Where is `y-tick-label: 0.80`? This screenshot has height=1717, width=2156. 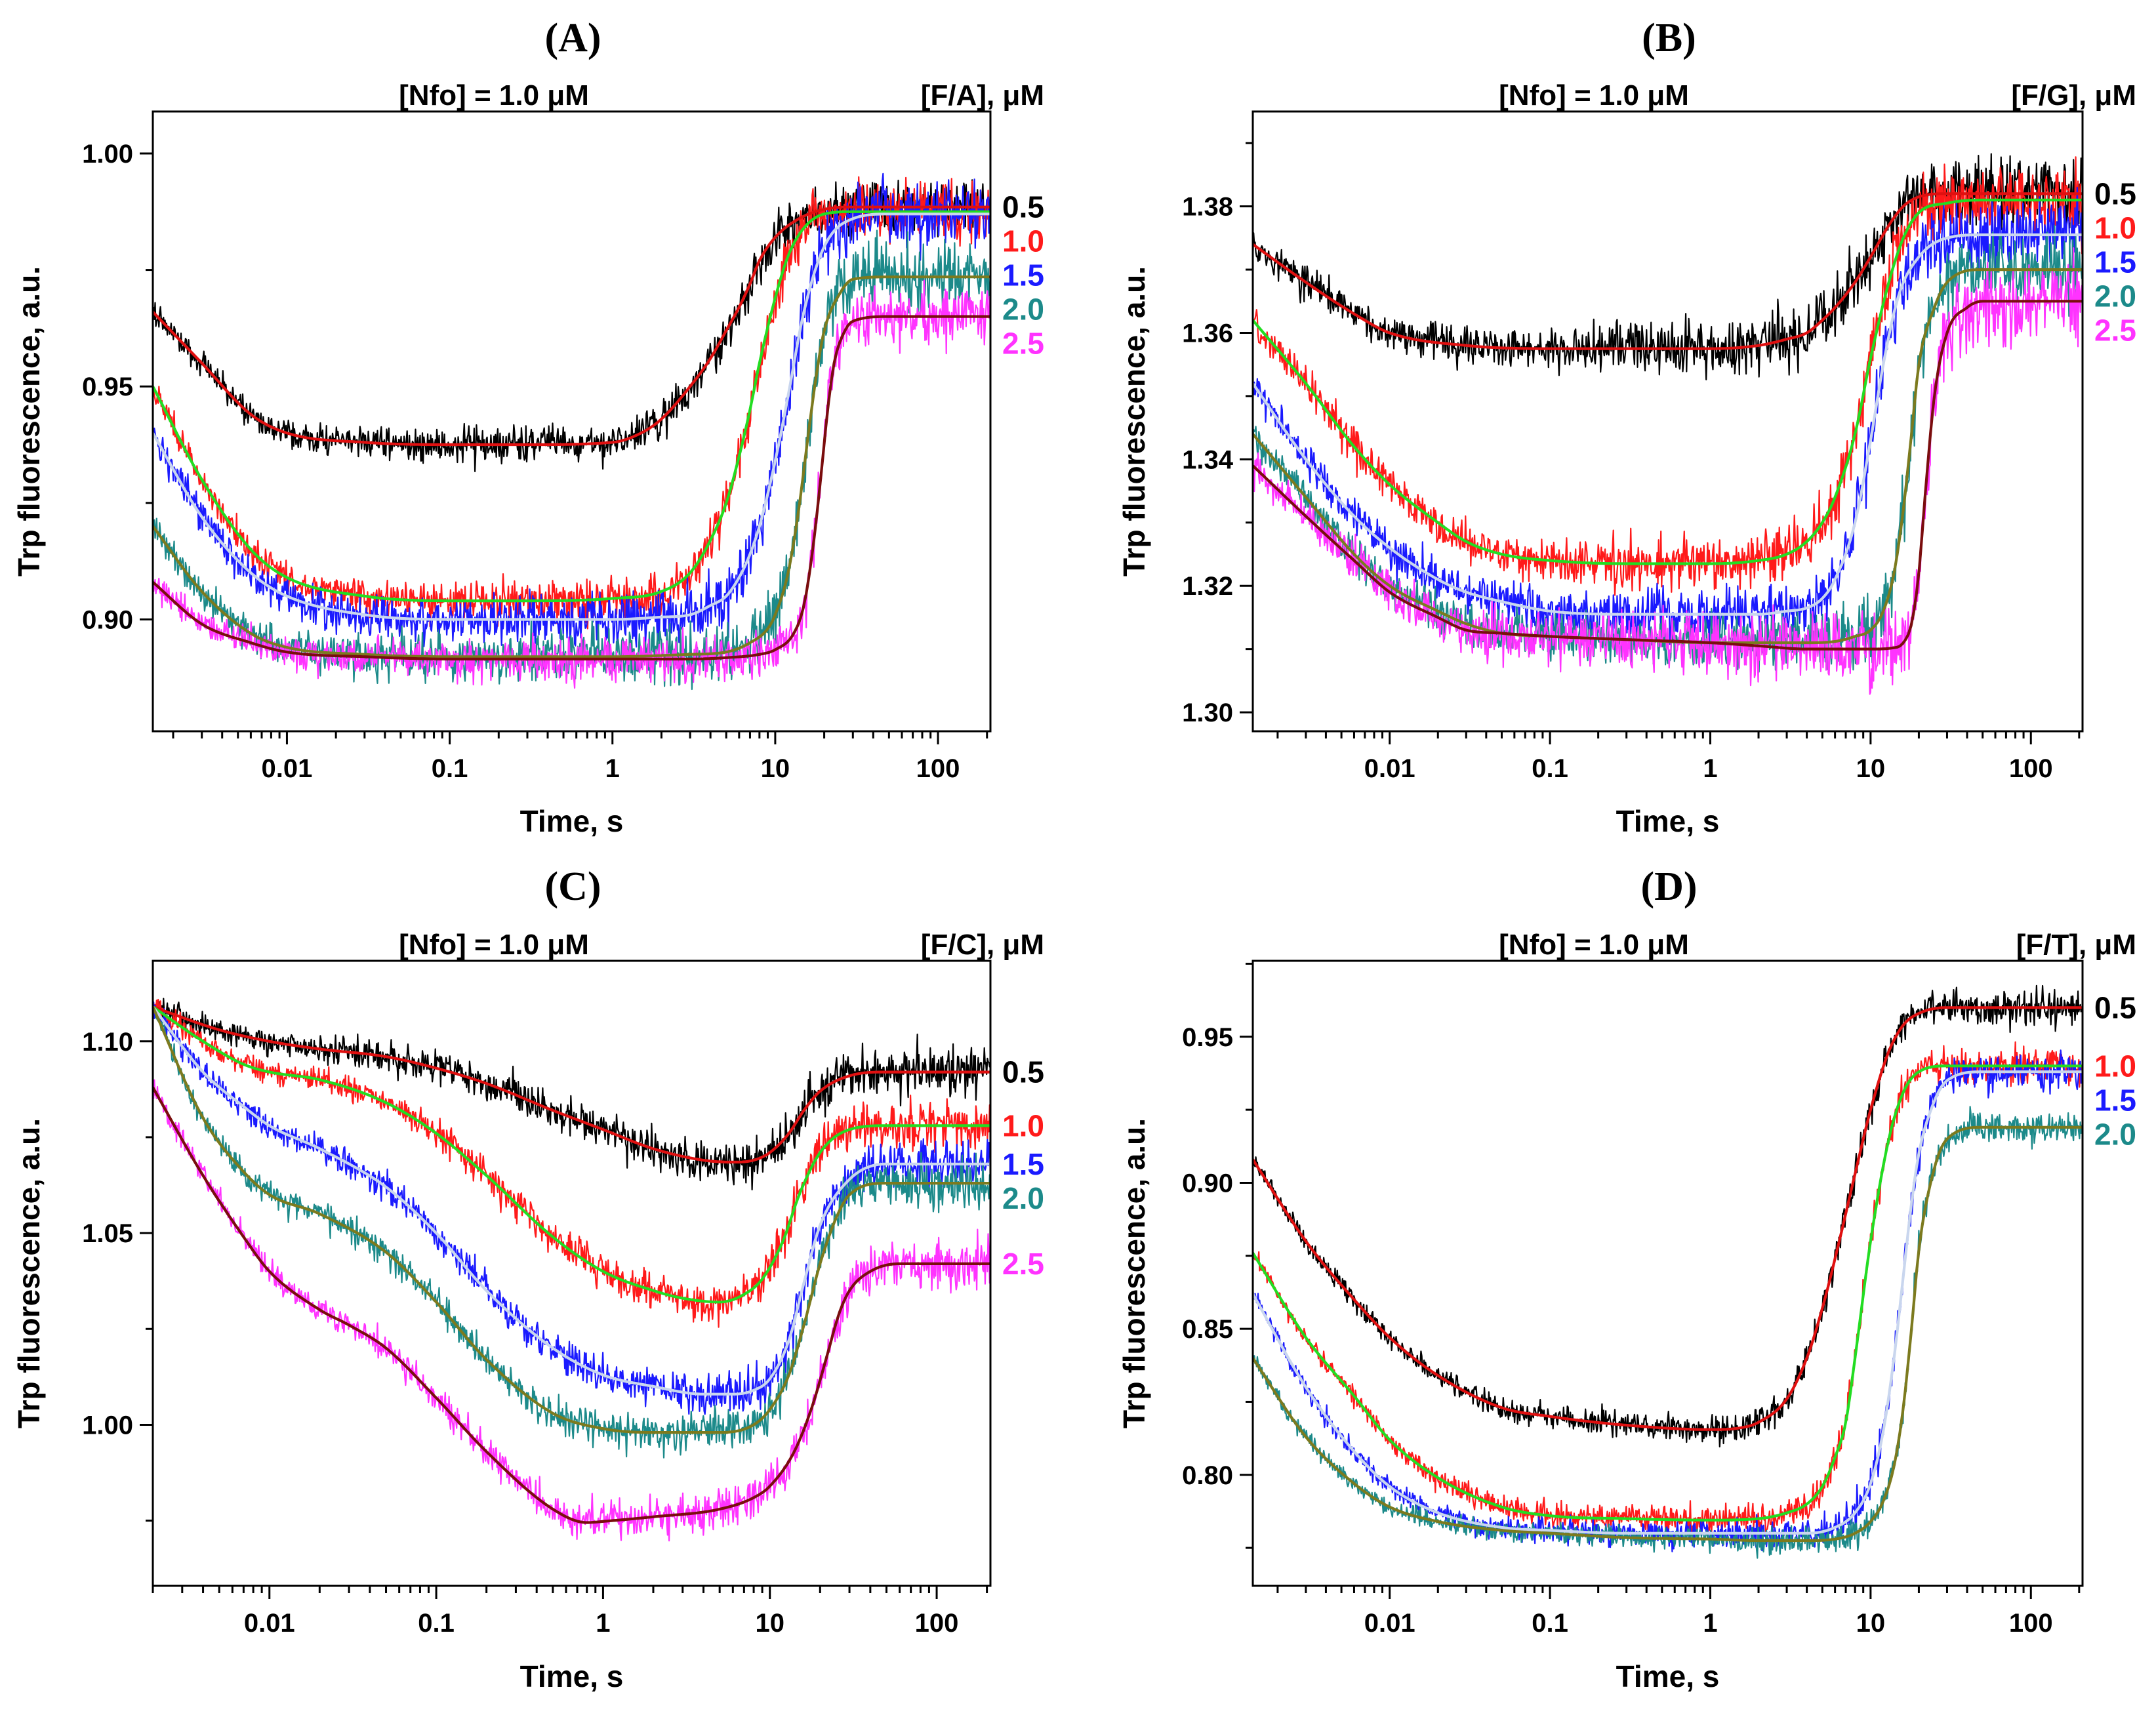
y-tick-label: 0.80 is located at coordinates (1207, 1476).